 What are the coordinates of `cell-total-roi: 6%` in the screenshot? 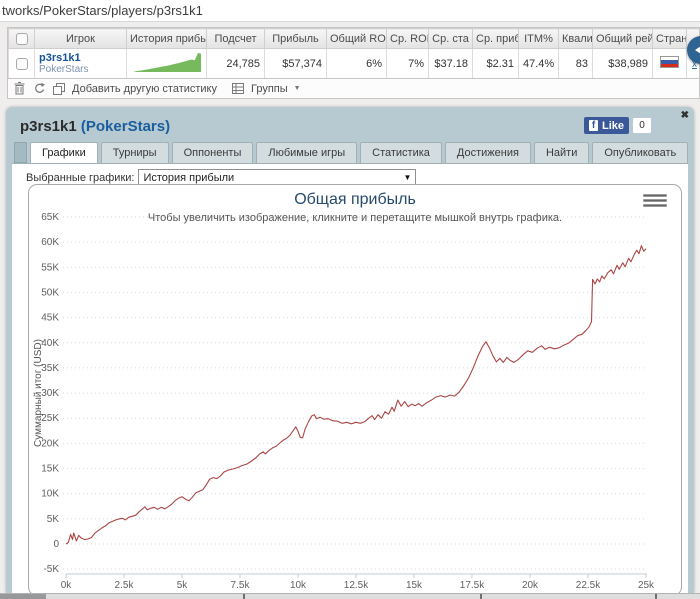 It's located at (356, 63).